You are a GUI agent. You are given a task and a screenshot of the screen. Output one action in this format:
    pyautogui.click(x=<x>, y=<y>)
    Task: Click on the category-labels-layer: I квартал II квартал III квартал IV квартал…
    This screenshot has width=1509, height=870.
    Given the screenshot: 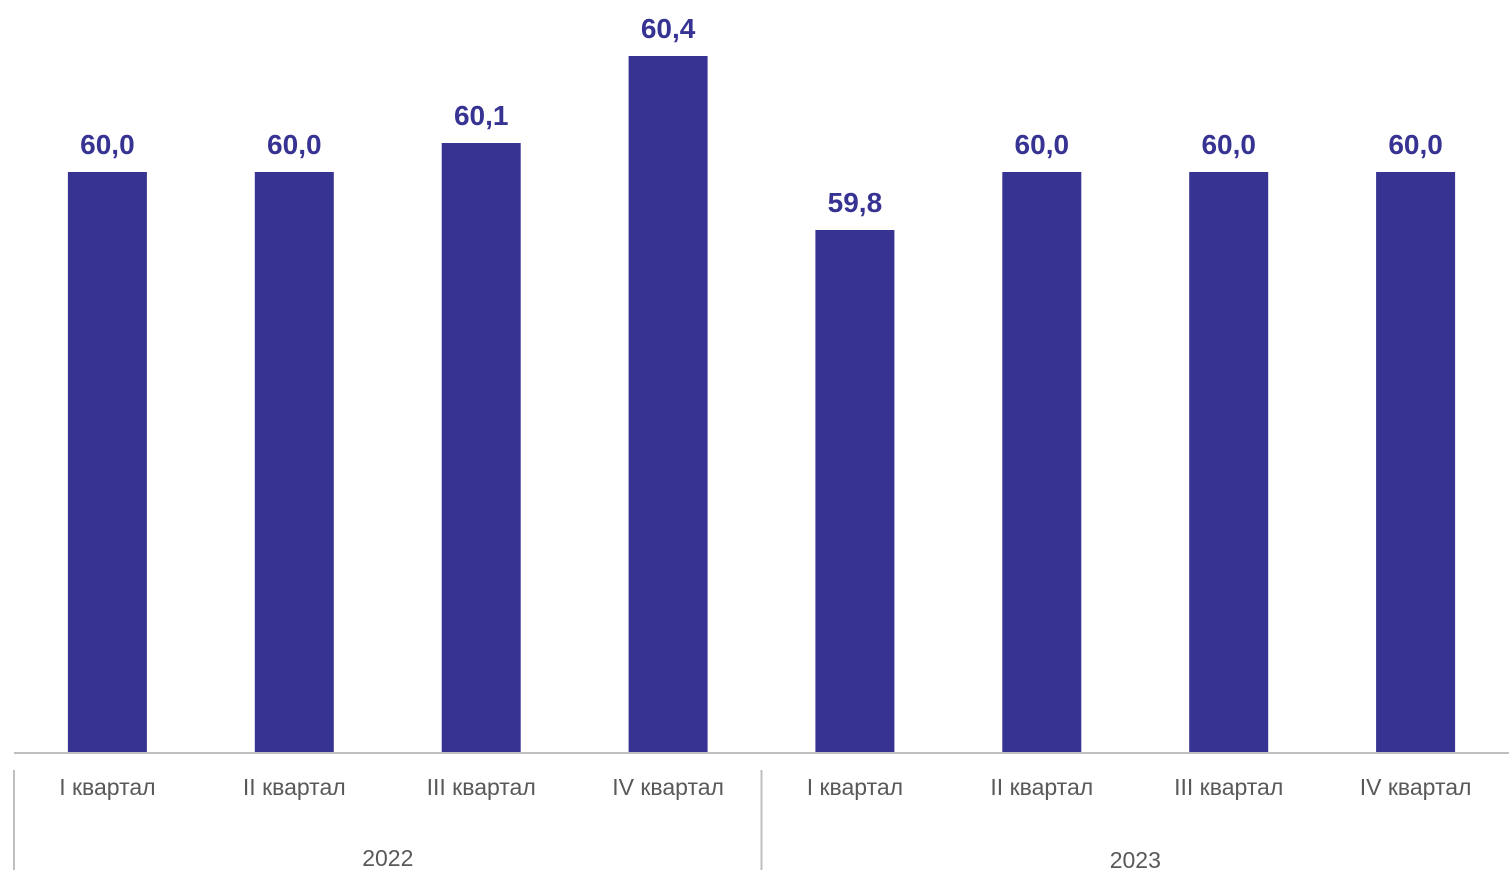 What is the action you would take?
    pyautogui.click(x=765, y=787)
    